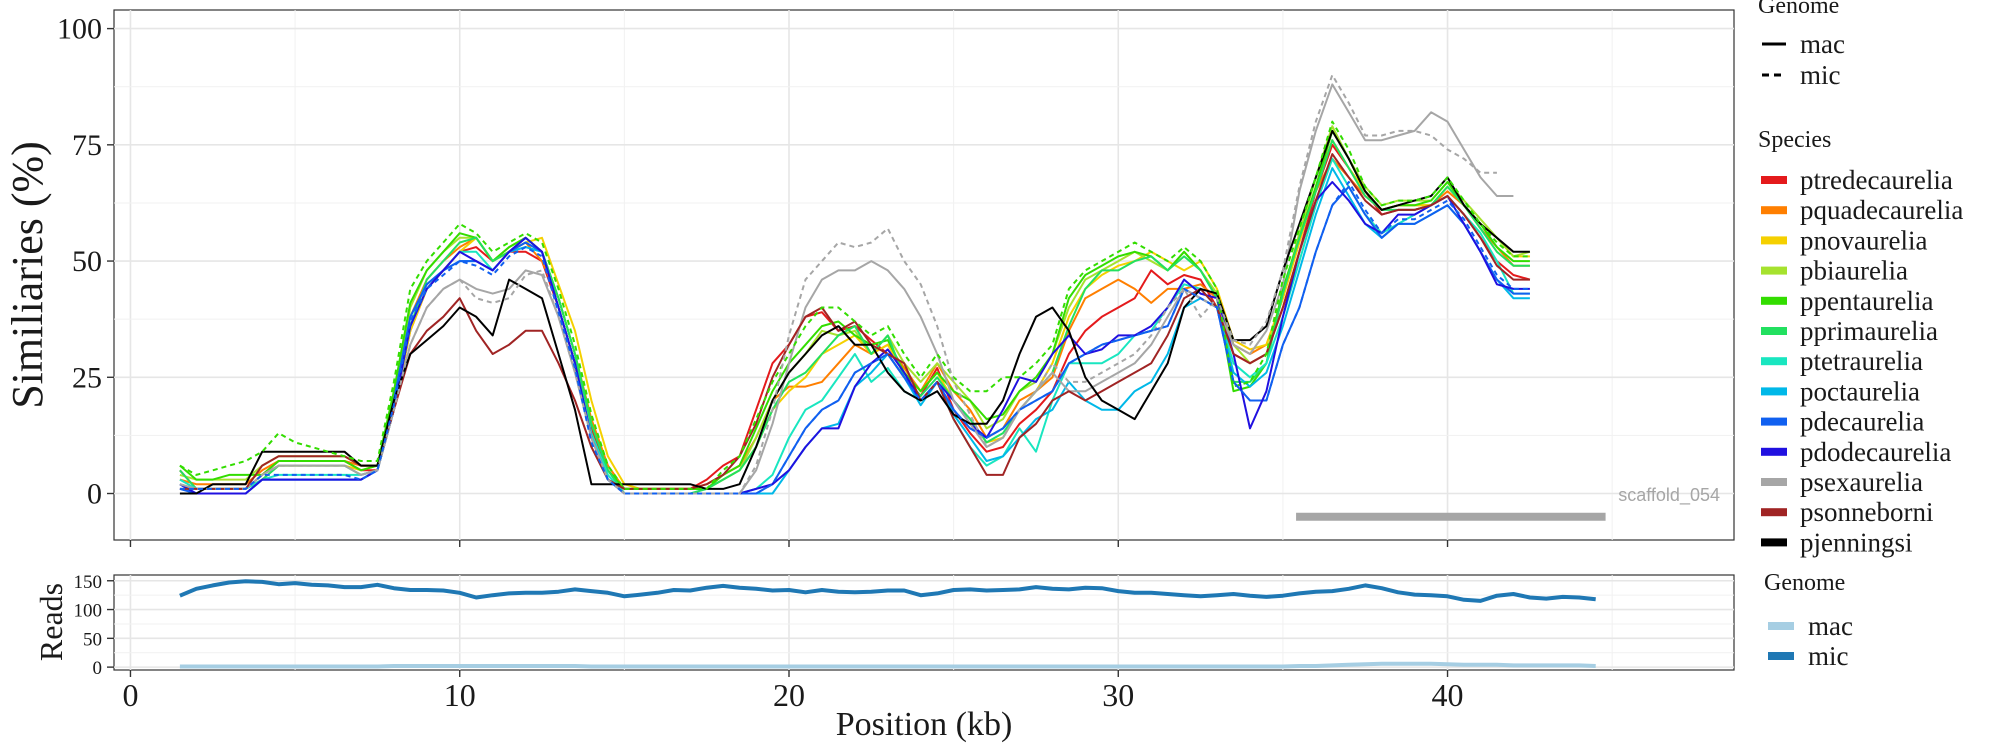 The width and height of the screenshot is (2000, 750). I want to click on legend-species-swatch-poctaurelia, so click(1774, 391).